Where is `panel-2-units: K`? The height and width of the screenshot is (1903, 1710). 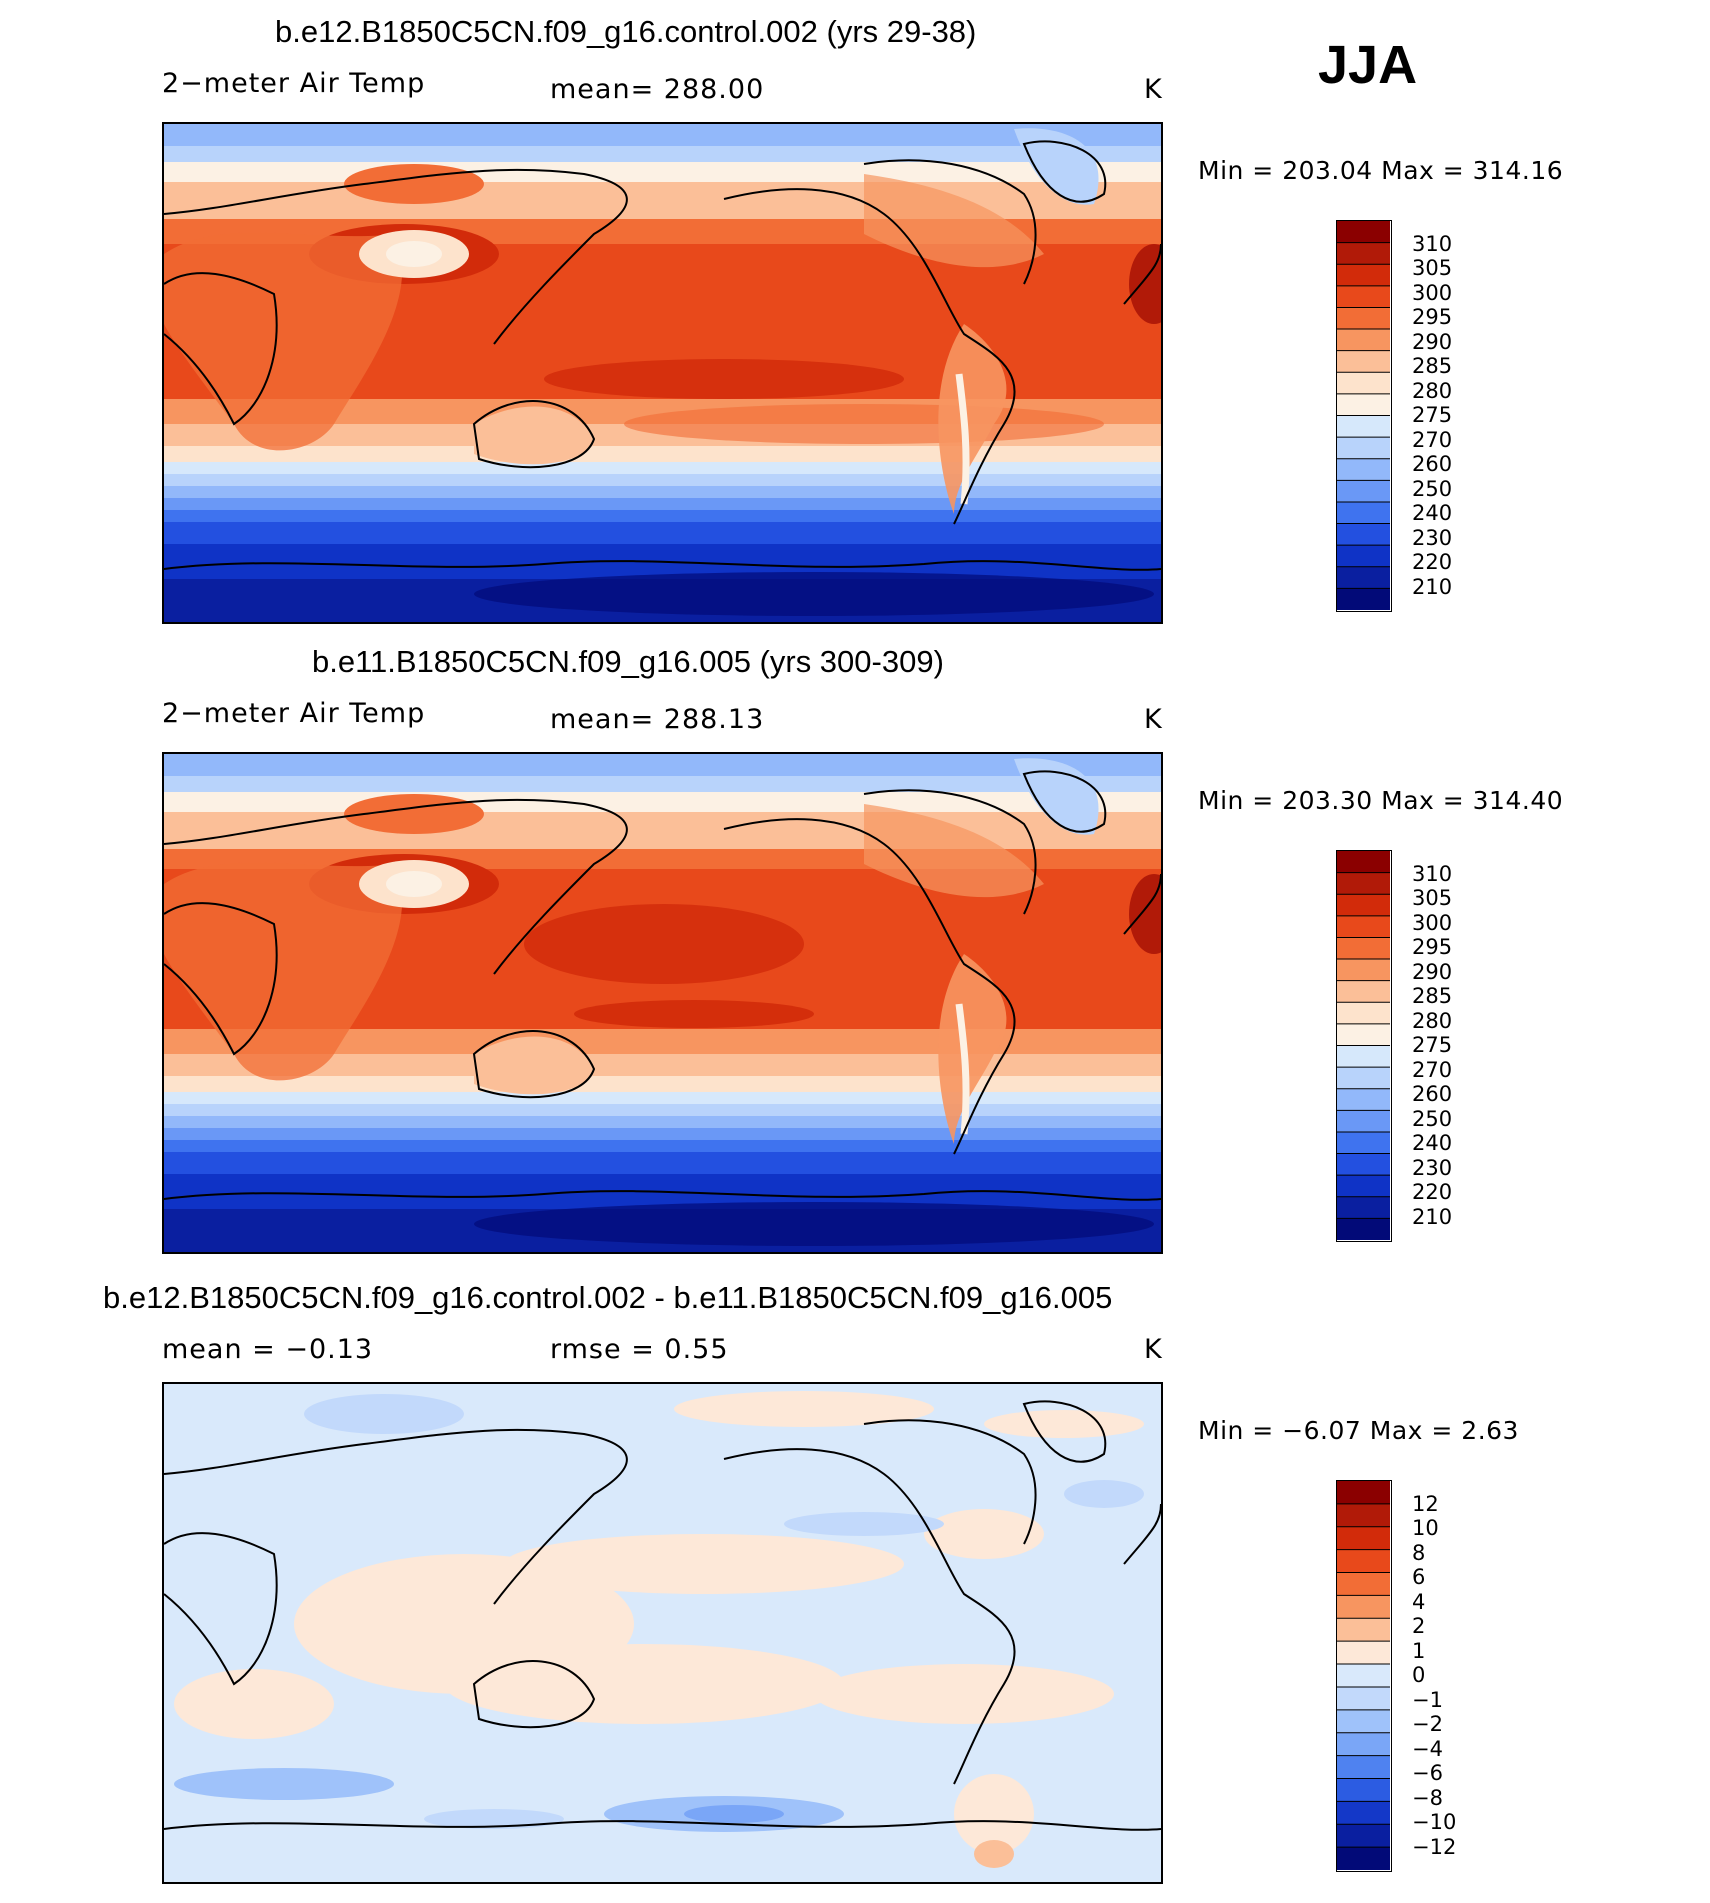 panel-2-units: K is located at coordinates (1153, 719).